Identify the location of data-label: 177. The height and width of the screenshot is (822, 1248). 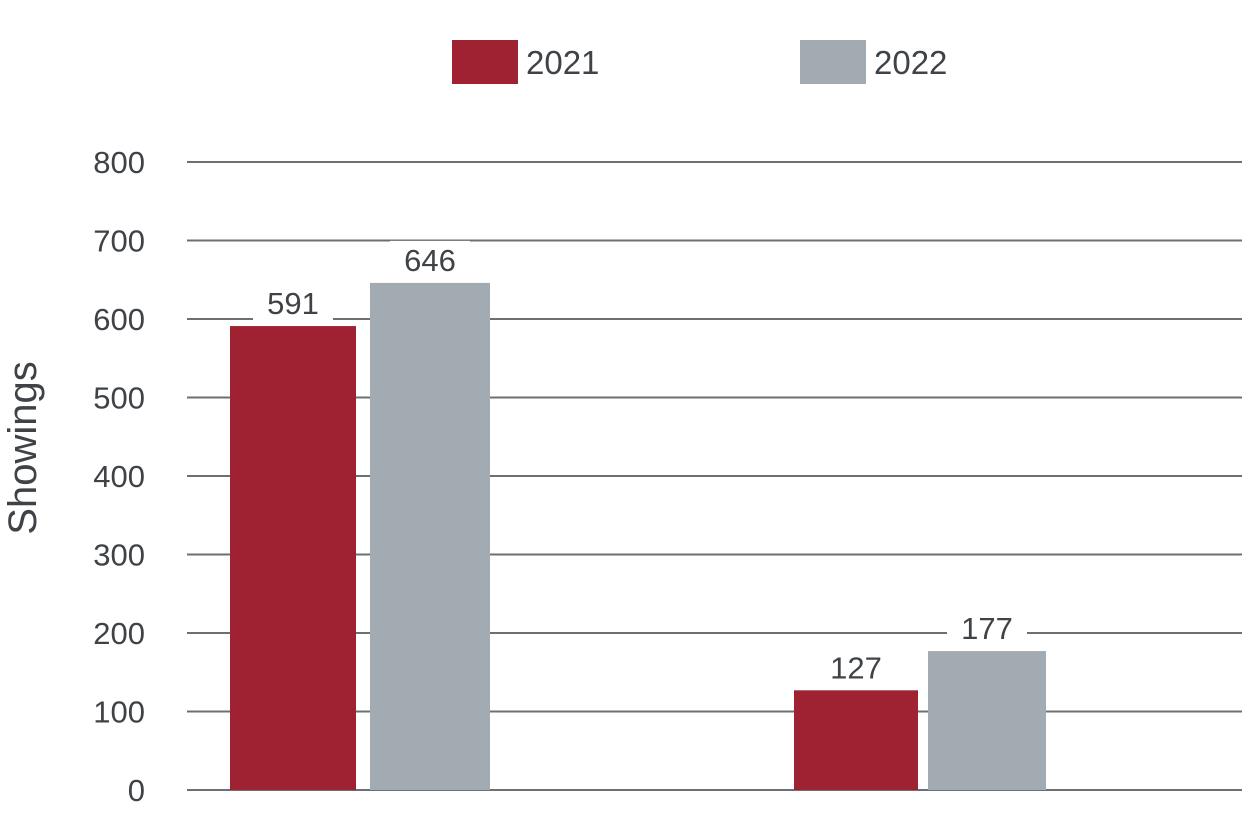
(987, 628).